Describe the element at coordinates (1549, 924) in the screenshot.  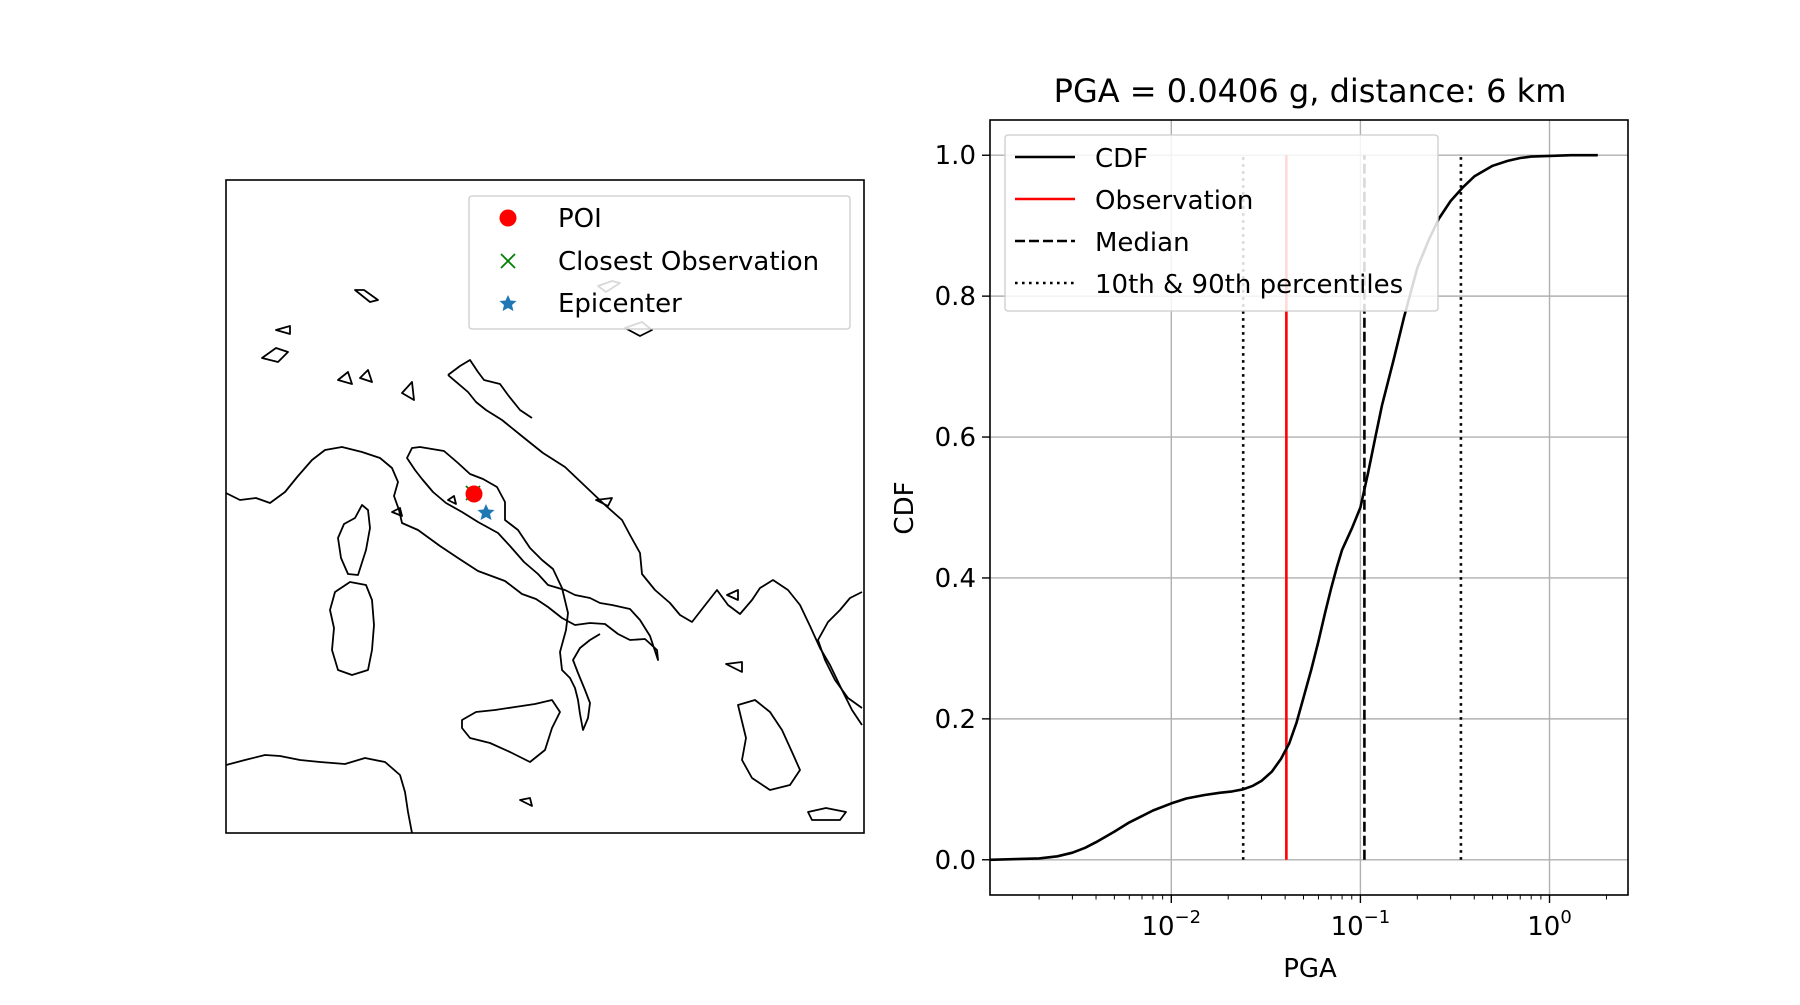
I see `x-tick-label: 10⁰` at that location.